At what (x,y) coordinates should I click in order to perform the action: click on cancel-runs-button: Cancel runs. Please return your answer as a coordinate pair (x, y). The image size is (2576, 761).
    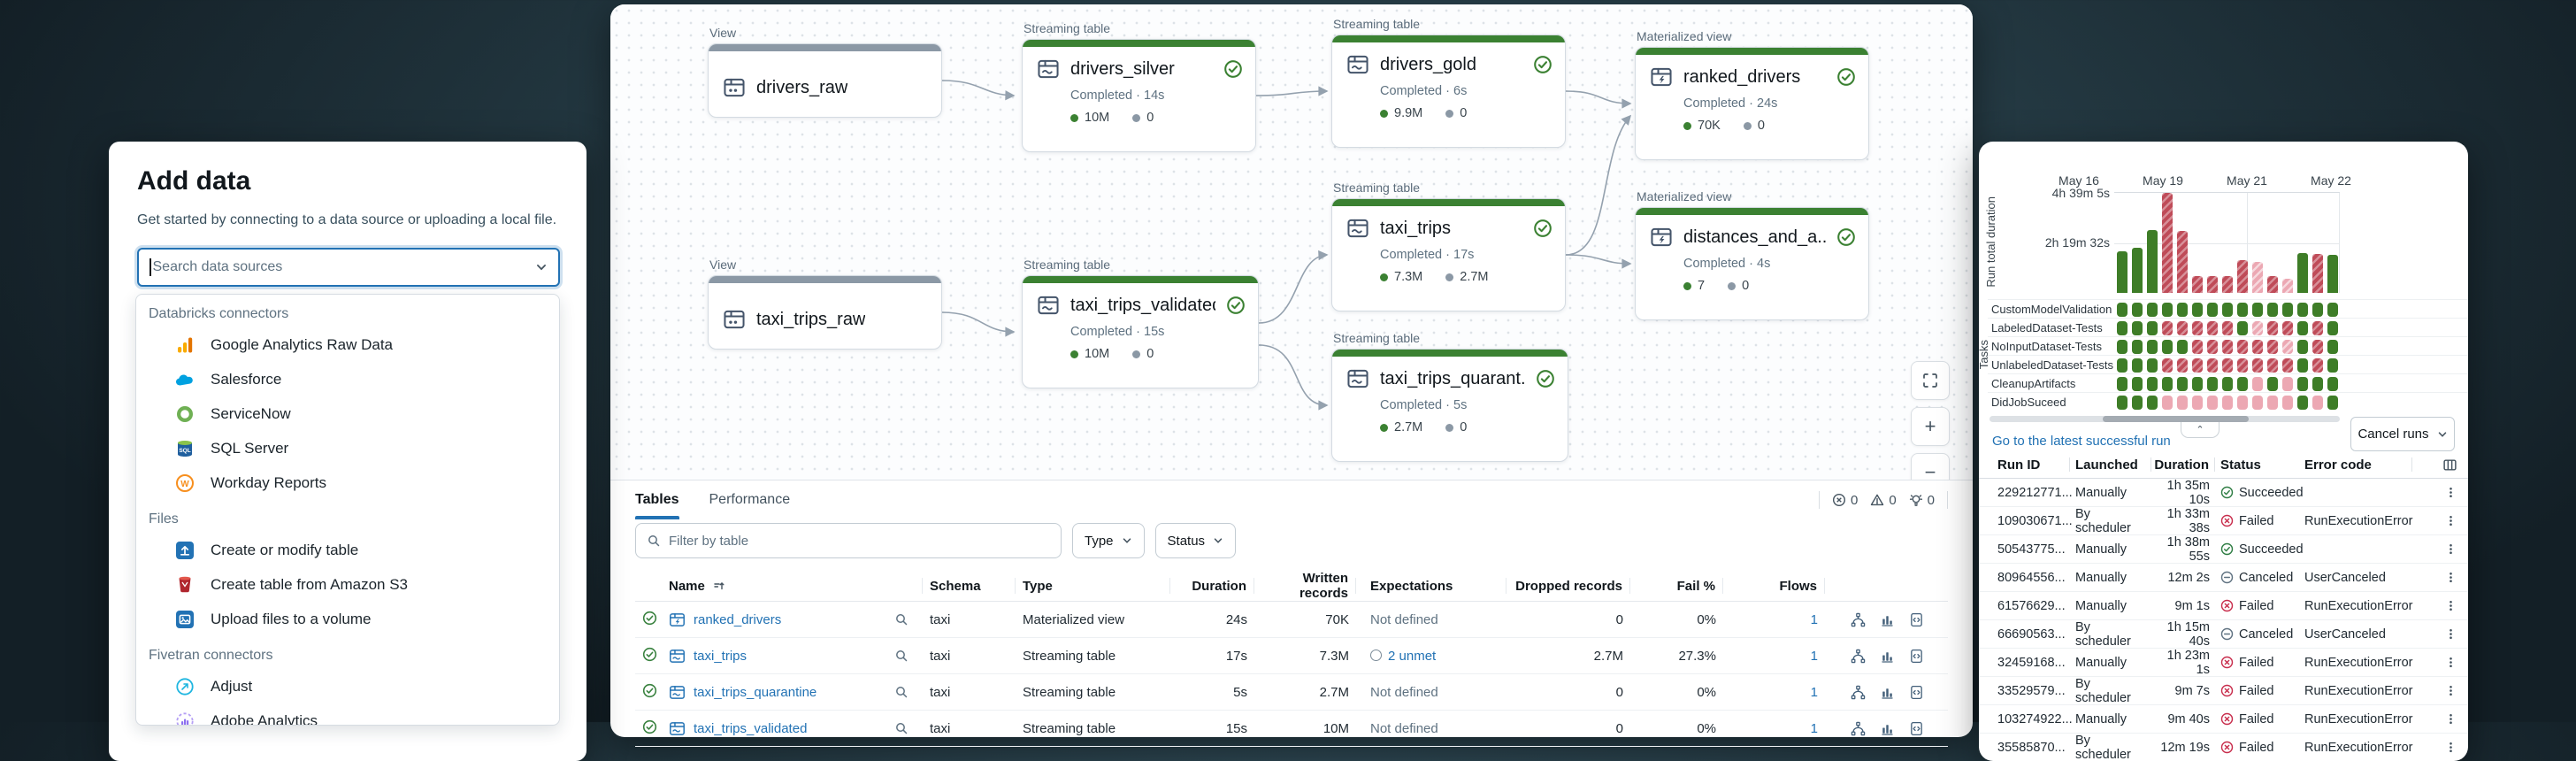
    Looking at the image, I should click on (2402, 434).